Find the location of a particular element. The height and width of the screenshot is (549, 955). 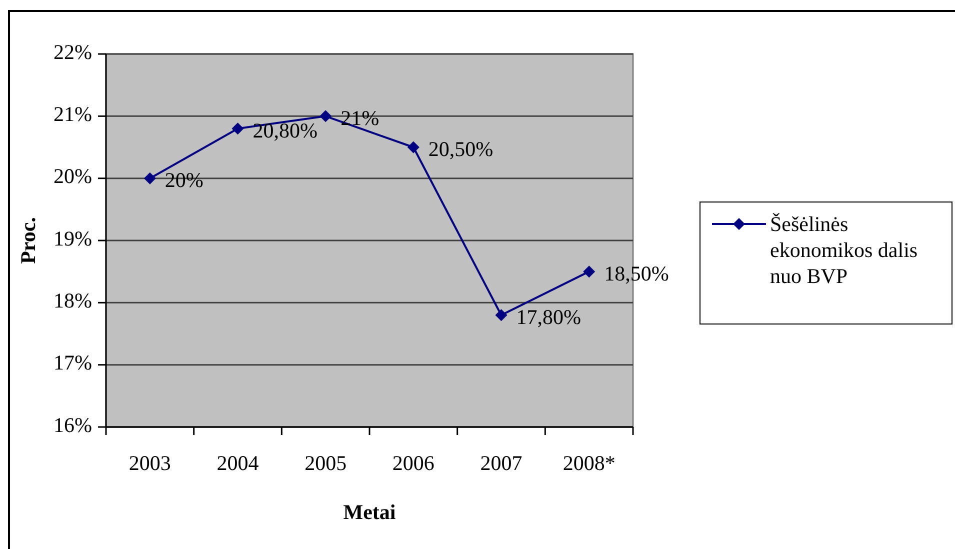

y-tick-label: 19% is located at coordinates (73, 238).